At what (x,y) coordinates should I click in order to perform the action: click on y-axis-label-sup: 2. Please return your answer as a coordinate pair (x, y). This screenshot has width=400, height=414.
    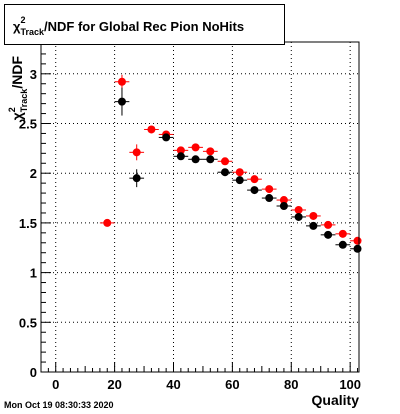
    Looking at the image, I should click on (12, 109).